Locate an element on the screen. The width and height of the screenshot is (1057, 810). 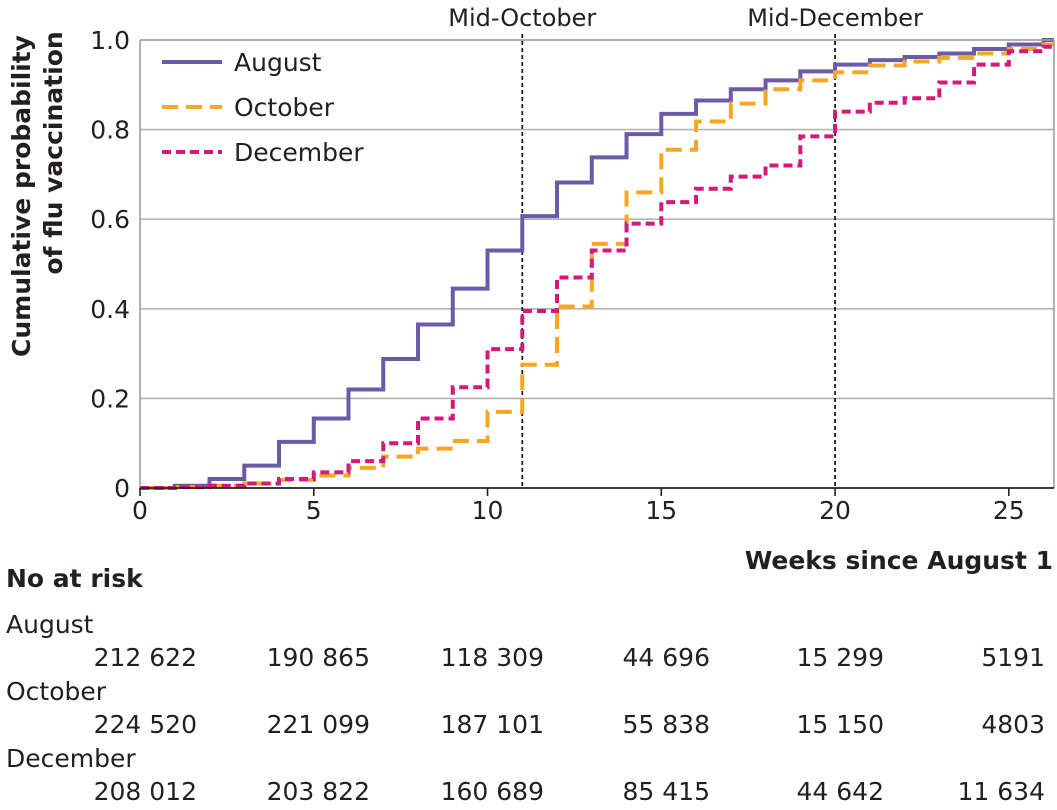
x-tick-label: 10 is located at coordinates (488, 510).